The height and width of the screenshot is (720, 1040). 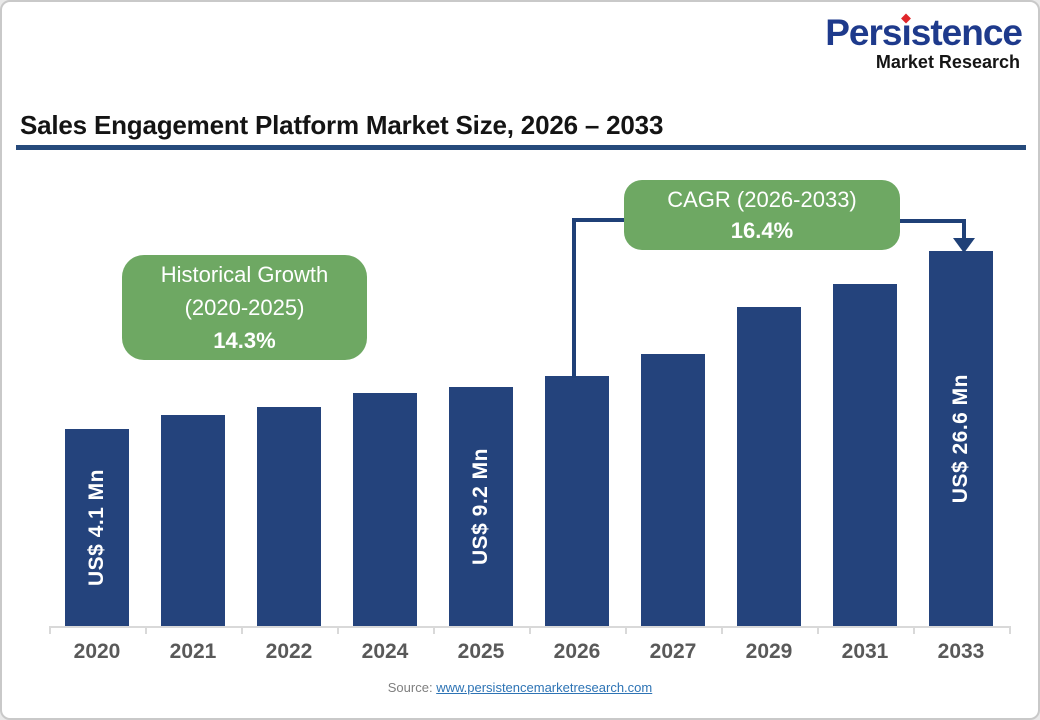 I want to click on x-tick-label-2025: 2025, so click(x=481, y=651).